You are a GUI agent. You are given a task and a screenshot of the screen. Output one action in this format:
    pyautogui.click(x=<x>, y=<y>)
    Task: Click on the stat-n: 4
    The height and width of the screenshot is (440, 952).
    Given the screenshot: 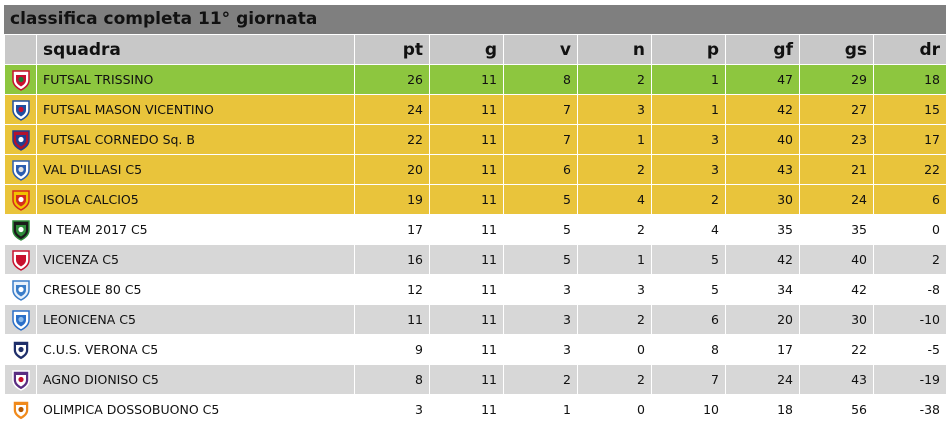 What is the action you would take?
    pyautogui.click(x=614, y=199)
    